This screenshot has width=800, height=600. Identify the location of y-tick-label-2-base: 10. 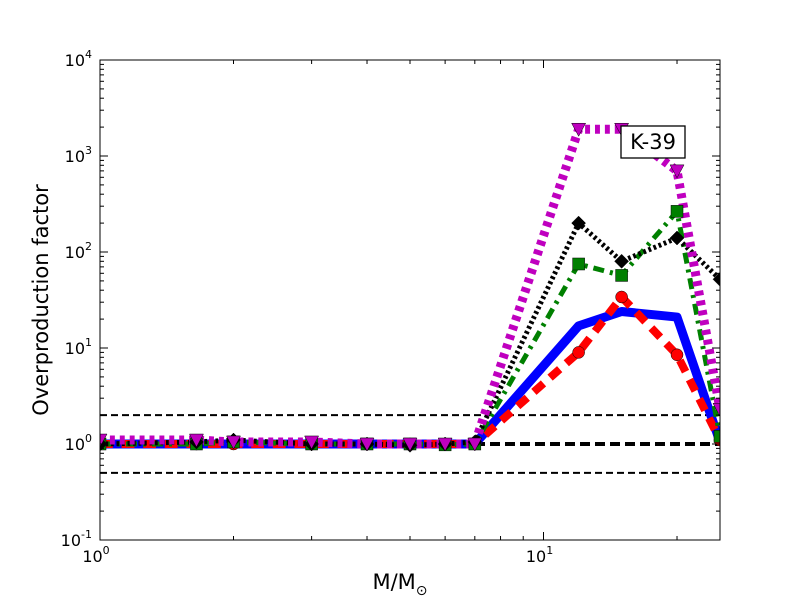
(75, 348).